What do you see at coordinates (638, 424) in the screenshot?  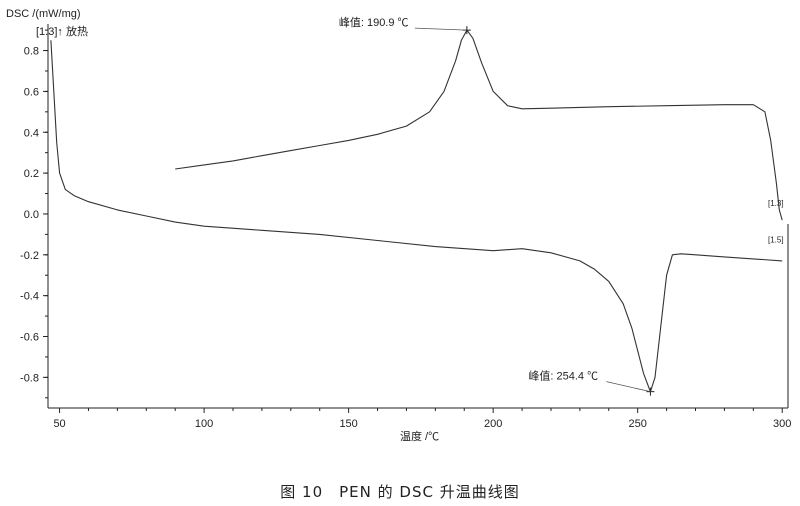 I see `x-tick-label: 250` at bounding box center [638, 424].